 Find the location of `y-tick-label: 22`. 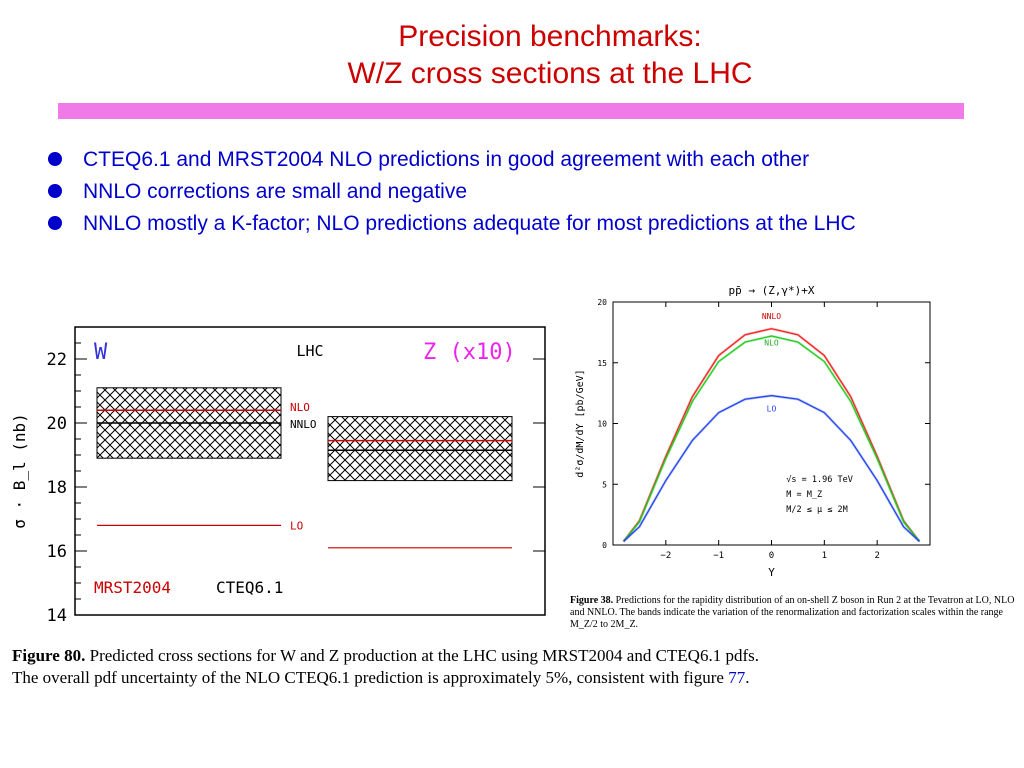

y-tick-label: 22 is located at coordinates (57, 360).